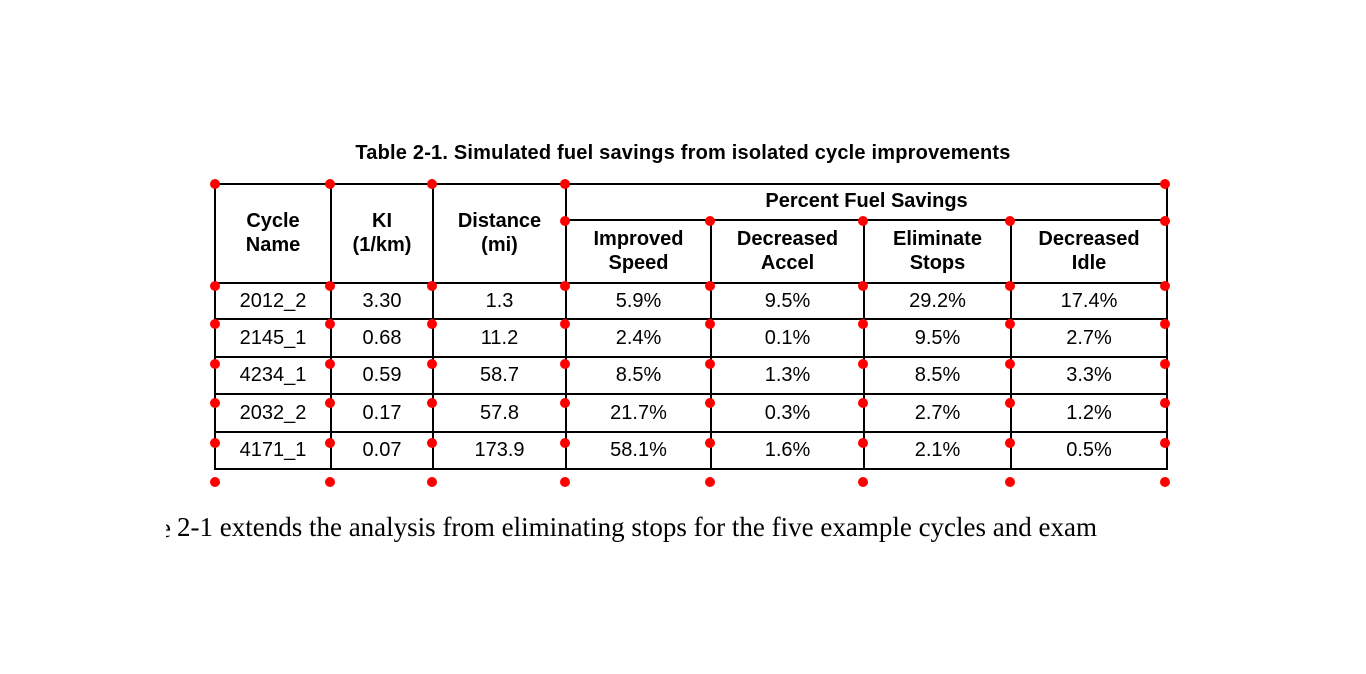 The width and height of the screenshot is (1366, 674). What do you see at coordinates (787, 251) in the screenshot?
I see `col-header-decreased-accel: Decreased Accel` at bounding box center [787, 251].